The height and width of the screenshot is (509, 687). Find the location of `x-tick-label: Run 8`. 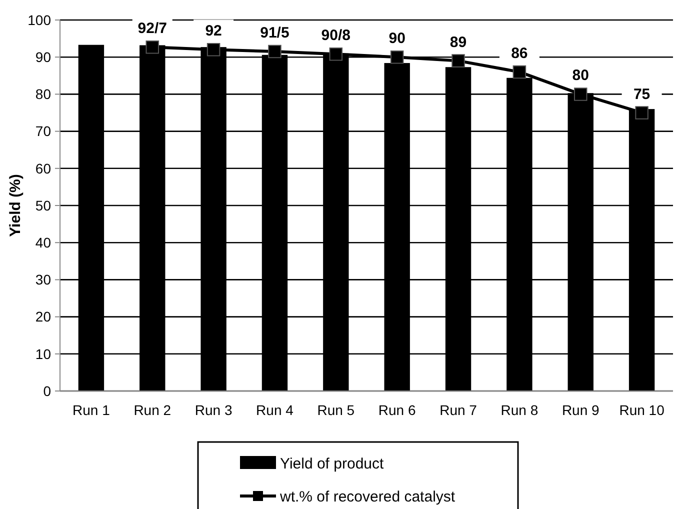

x-tick-label: Run 8 is located at coordinates (519, 410).